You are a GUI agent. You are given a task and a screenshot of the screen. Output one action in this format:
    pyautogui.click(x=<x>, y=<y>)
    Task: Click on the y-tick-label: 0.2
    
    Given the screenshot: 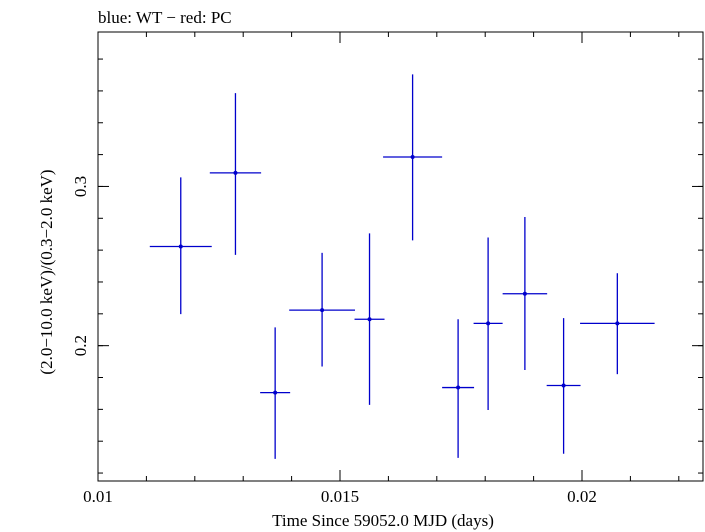 What is the action you would take?
    pyautogui.click(x=80, y=345)
    